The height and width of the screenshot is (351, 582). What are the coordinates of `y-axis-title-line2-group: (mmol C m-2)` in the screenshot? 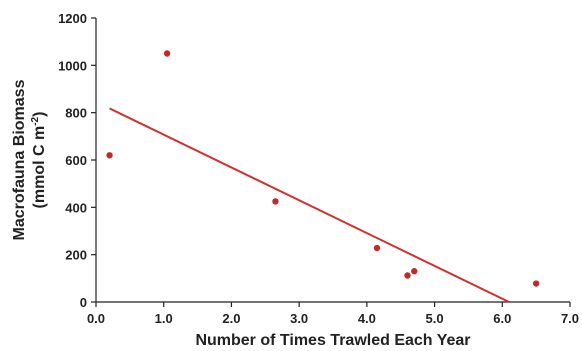 It's located at (39, 160).